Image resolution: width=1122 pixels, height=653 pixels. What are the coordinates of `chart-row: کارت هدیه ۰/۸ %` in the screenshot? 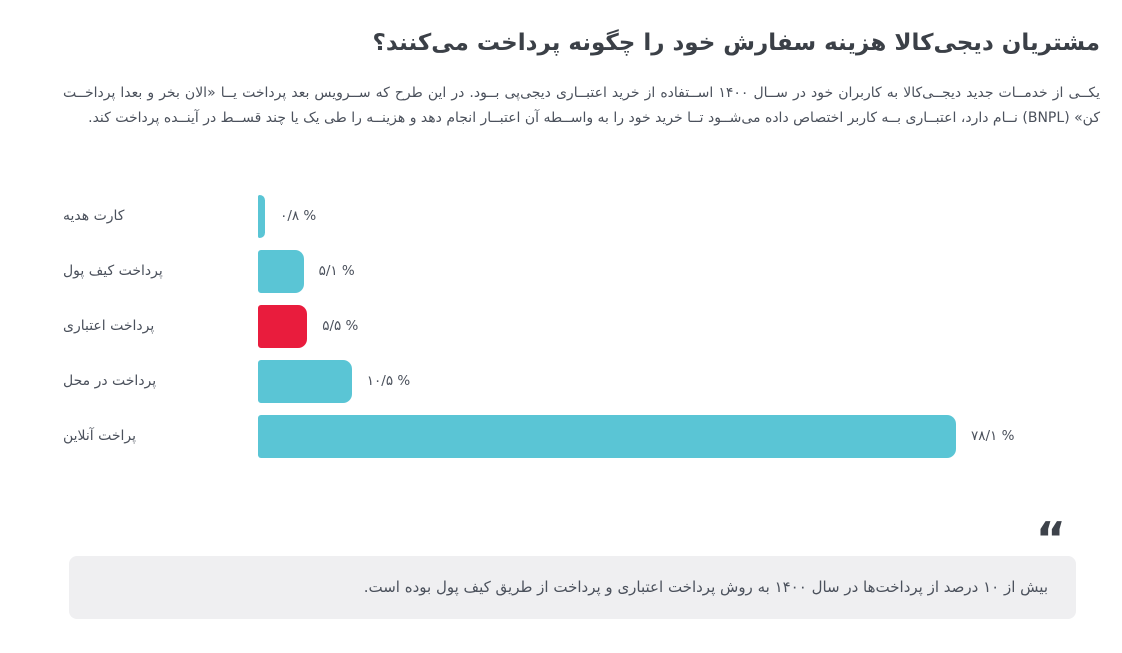 It's located at (581, 216).